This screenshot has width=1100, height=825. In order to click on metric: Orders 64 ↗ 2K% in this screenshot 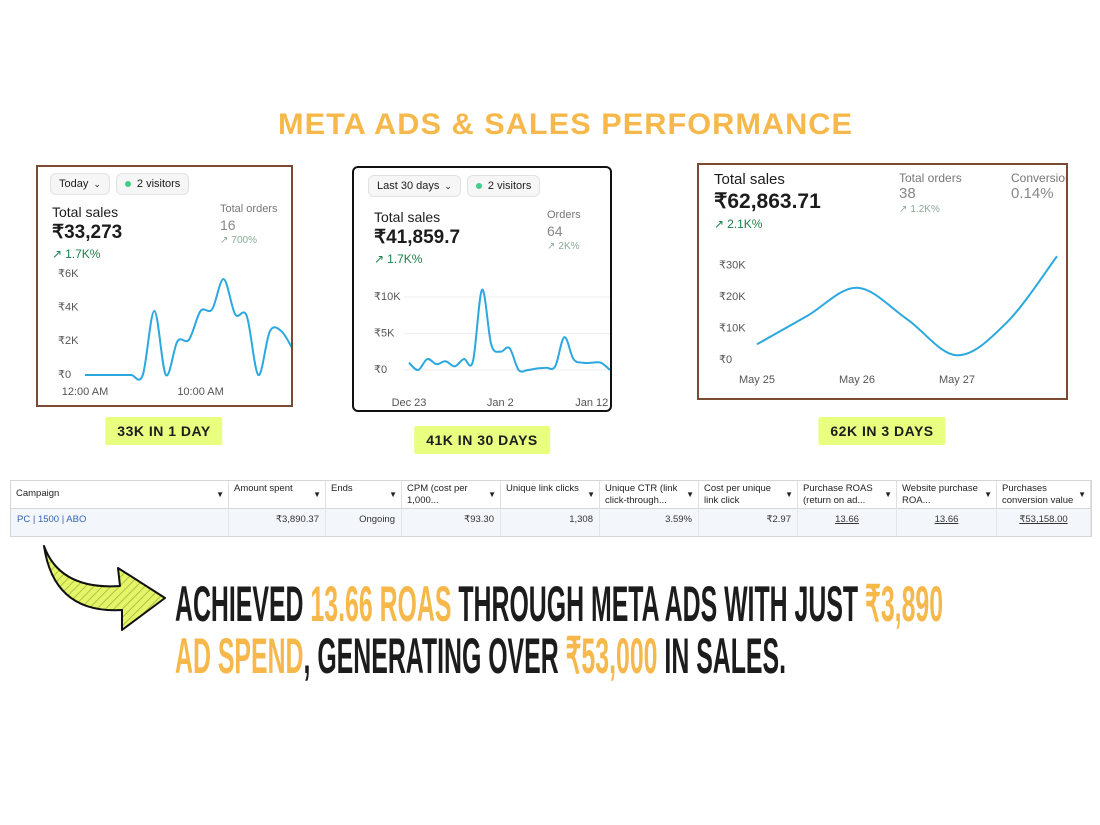, I will do `click(564, 230)`.